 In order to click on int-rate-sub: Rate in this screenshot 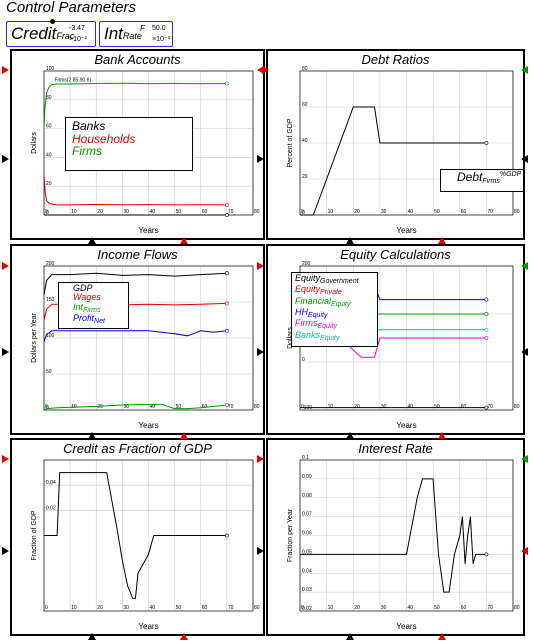, I will do `click(132, 36)`.